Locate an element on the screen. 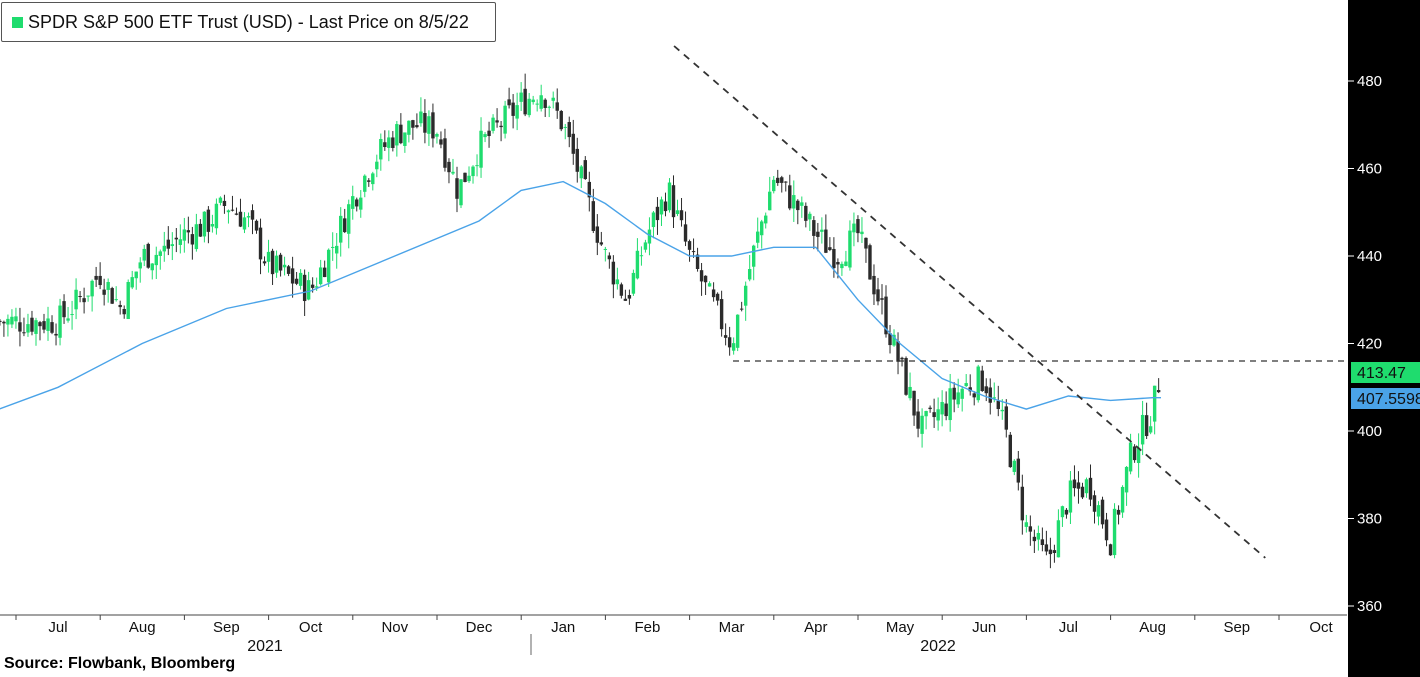 The width and height of the screenshot is (1420, 677). y-tick-label: 420 is located at coordinates (1369, 344).